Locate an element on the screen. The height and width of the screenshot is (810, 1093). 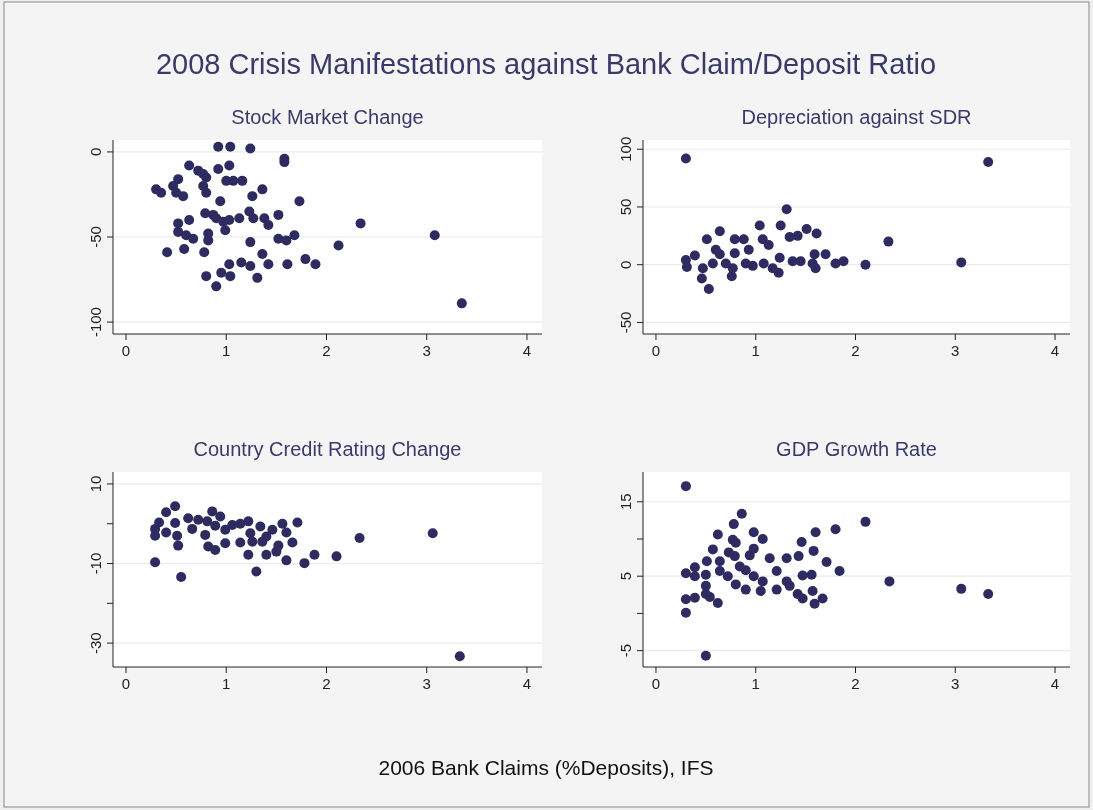
text: 2006 Bank Claims (%Deposits), IFS is located at coordinates (546, 767).